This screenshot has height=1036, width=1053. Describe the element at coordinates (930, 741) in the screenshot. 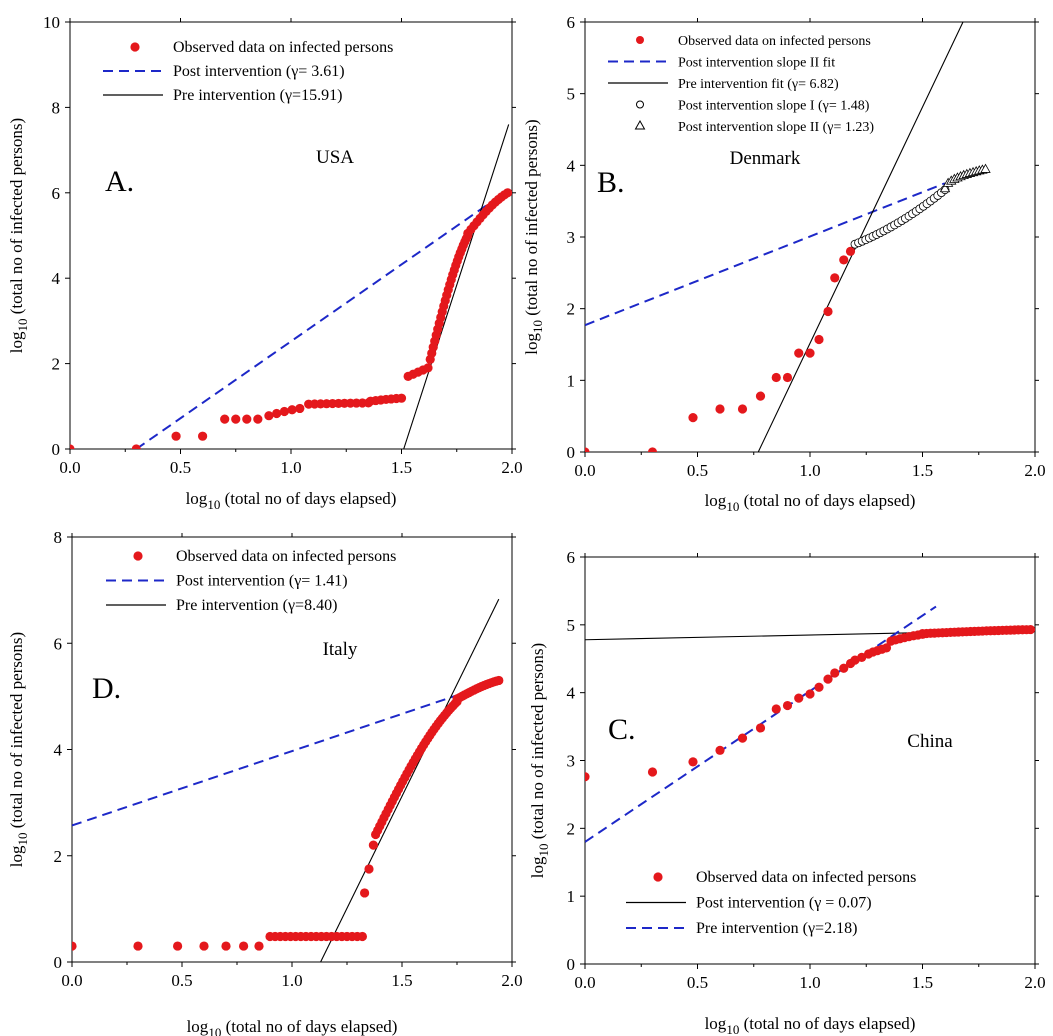

I see `country-label: China` at that location.